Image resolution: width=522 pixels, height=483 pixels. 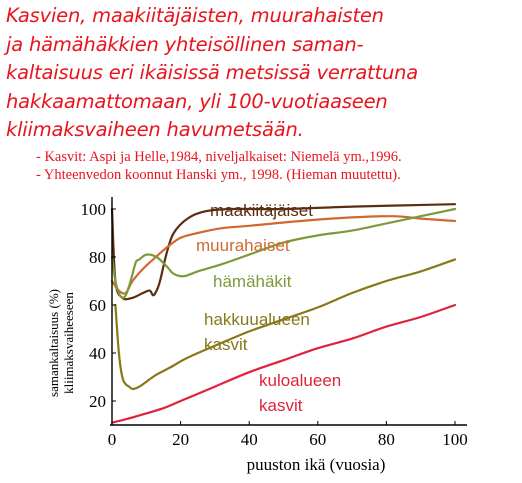 What do you see at coordinates (316, 464) in the screenshot?
I see `x-axis-label: puuston ikä (vuosia)` at bounding box center [316, 464].